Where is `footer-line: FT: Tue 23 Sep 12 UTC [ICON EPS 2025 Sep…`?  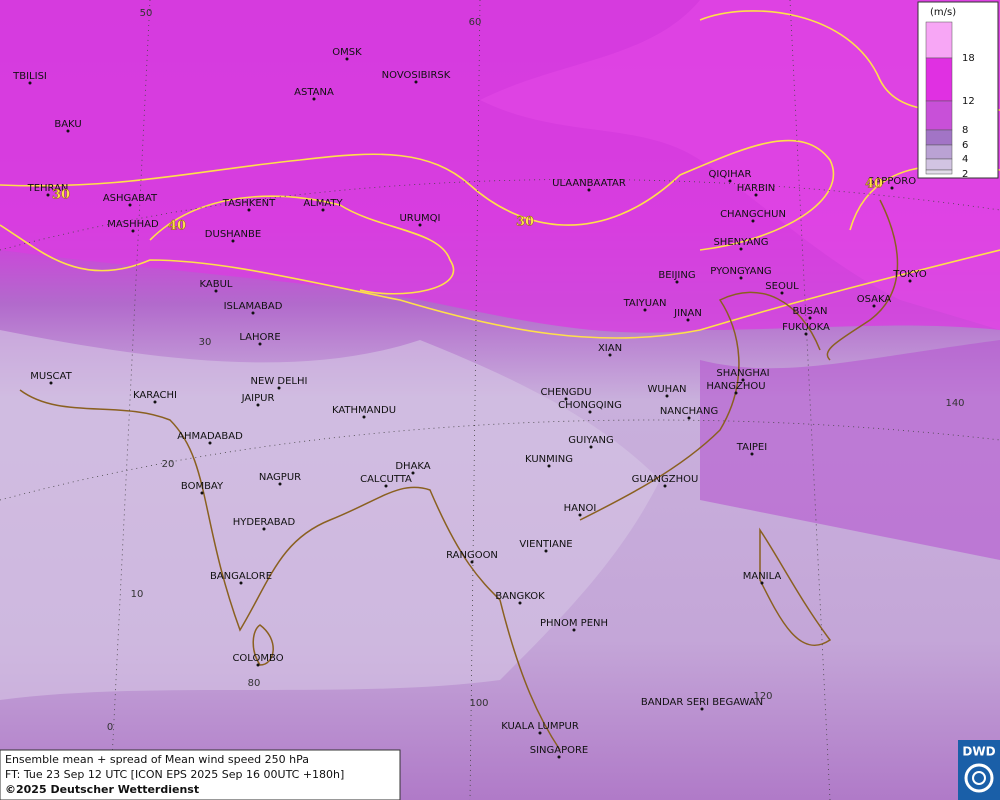
footer-line: FT: Tue 23 Sep 12 UTC [ICON EPS 2025 Sep… is located at coordinates (174, 774).